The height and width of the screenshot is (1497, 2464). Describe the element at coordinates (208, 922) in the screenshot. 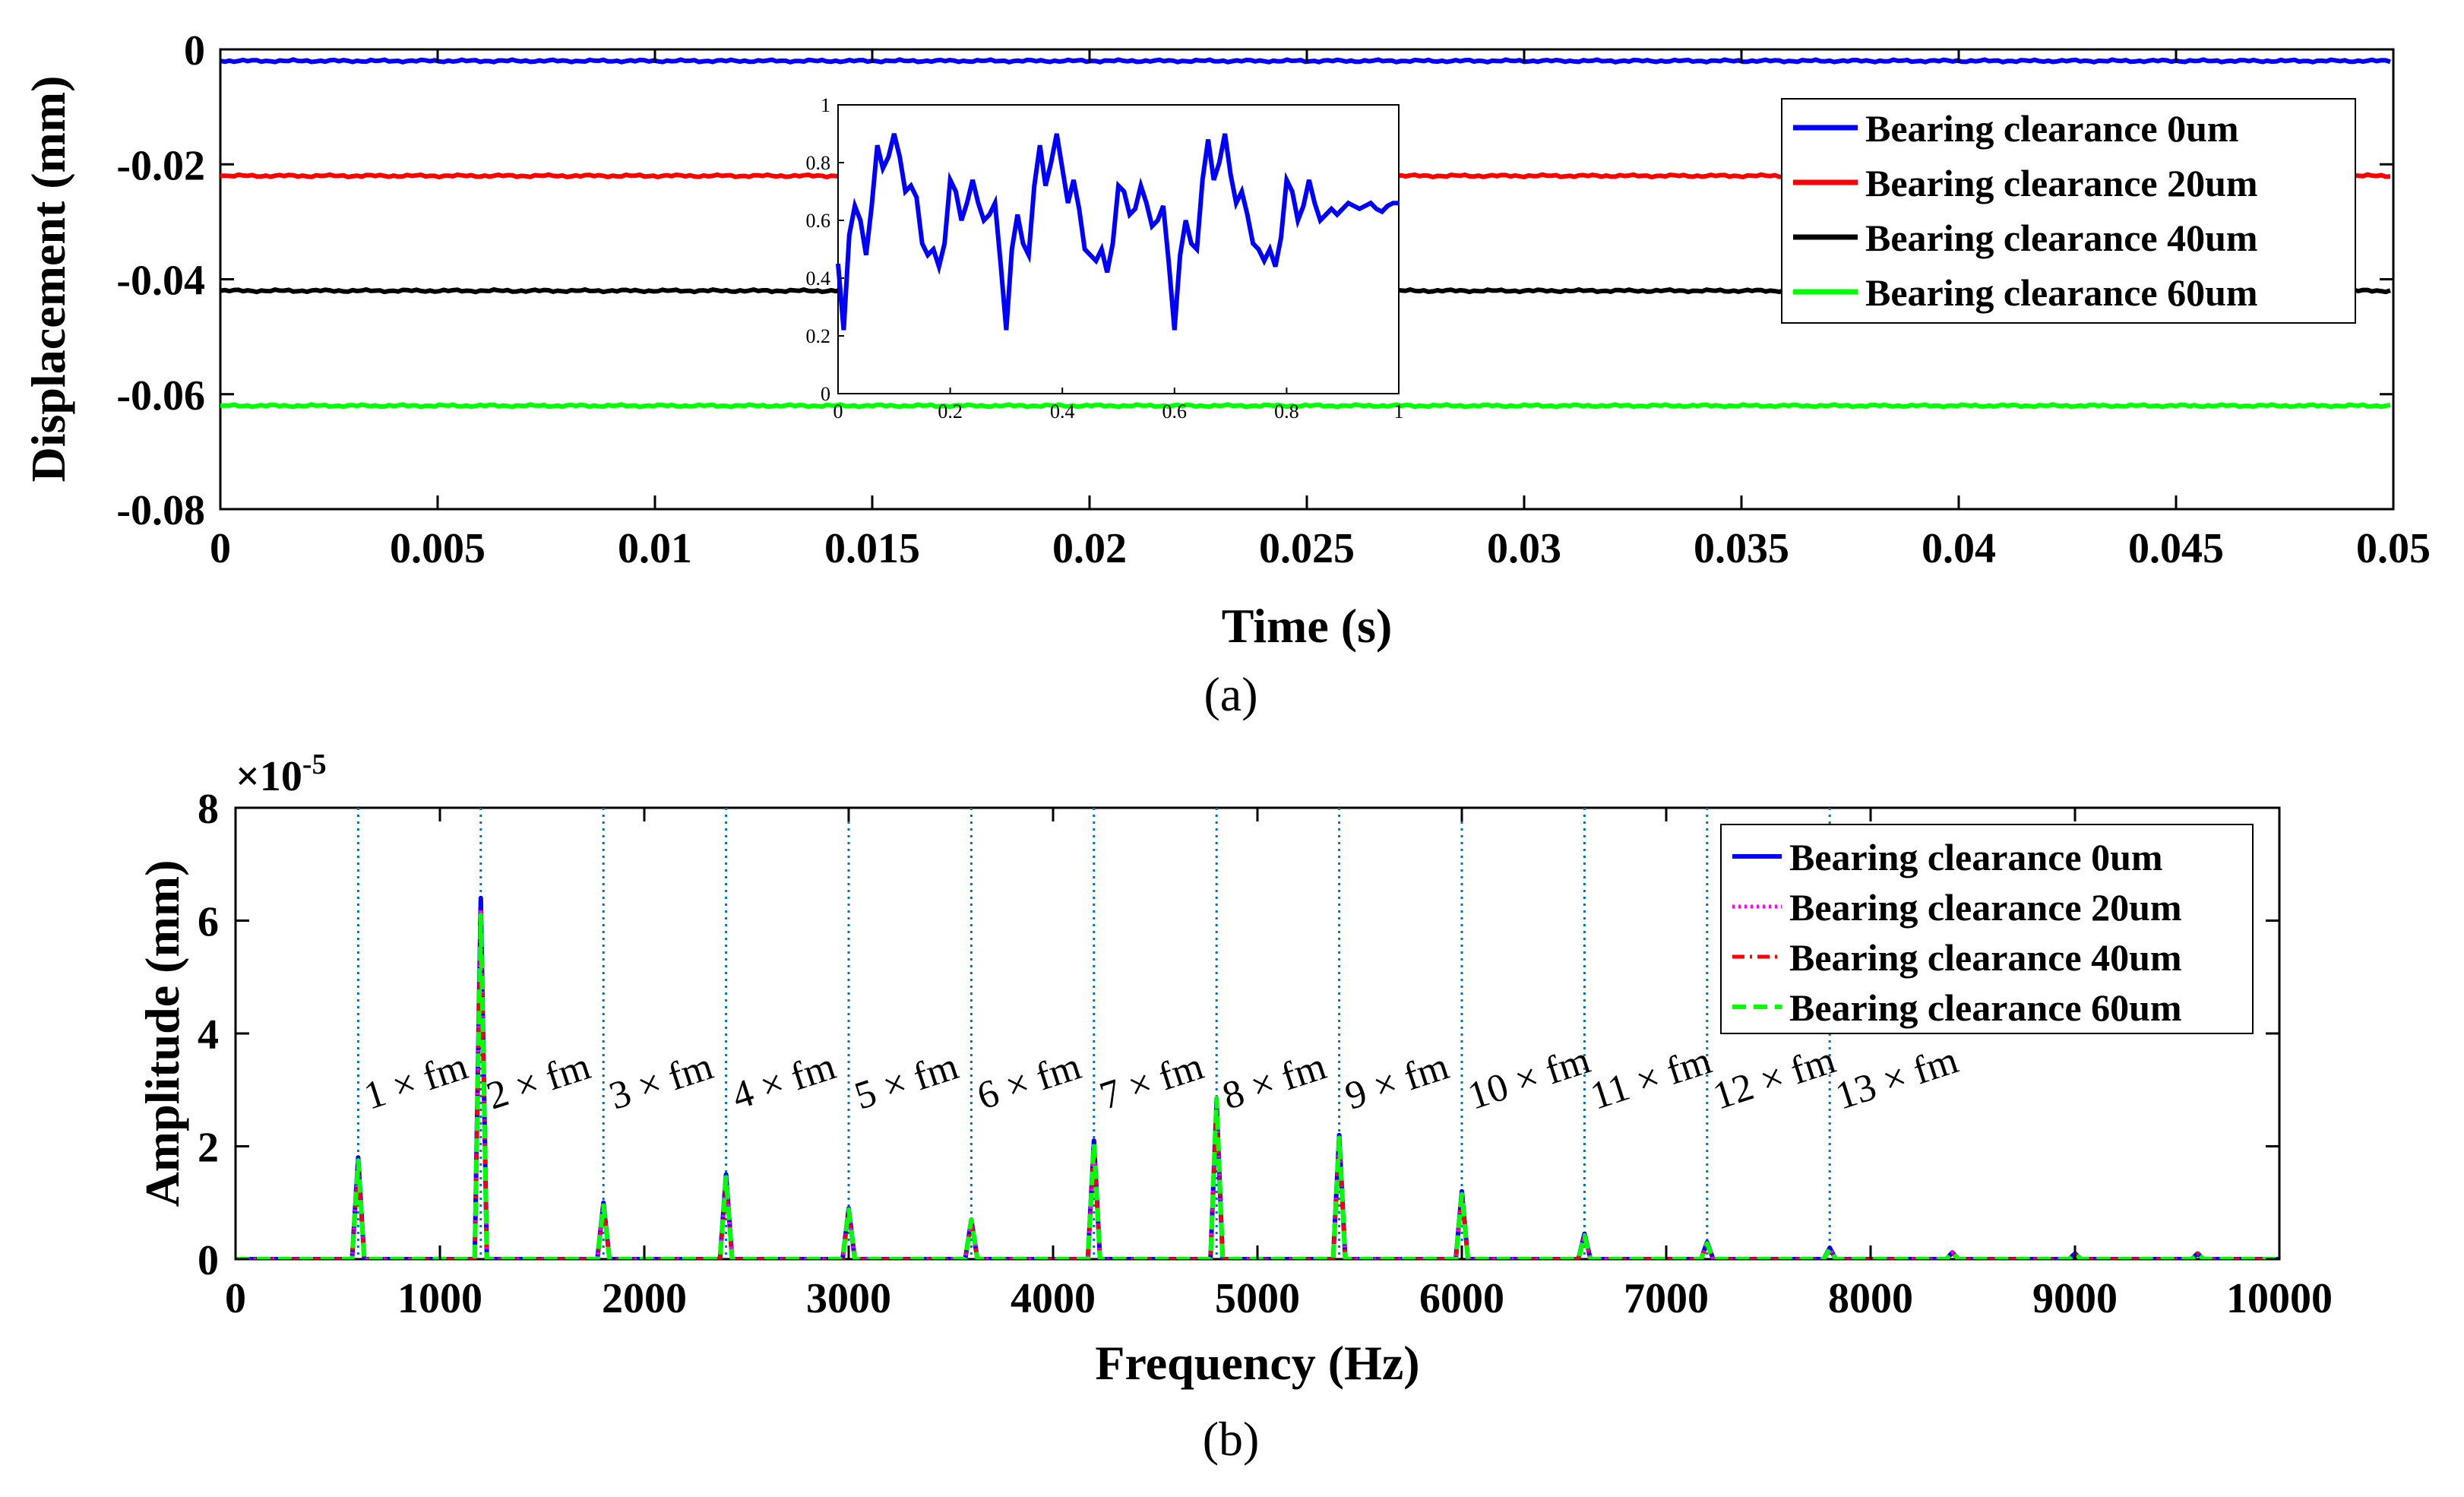

I see `y-tick-label-b: 6` at that location.